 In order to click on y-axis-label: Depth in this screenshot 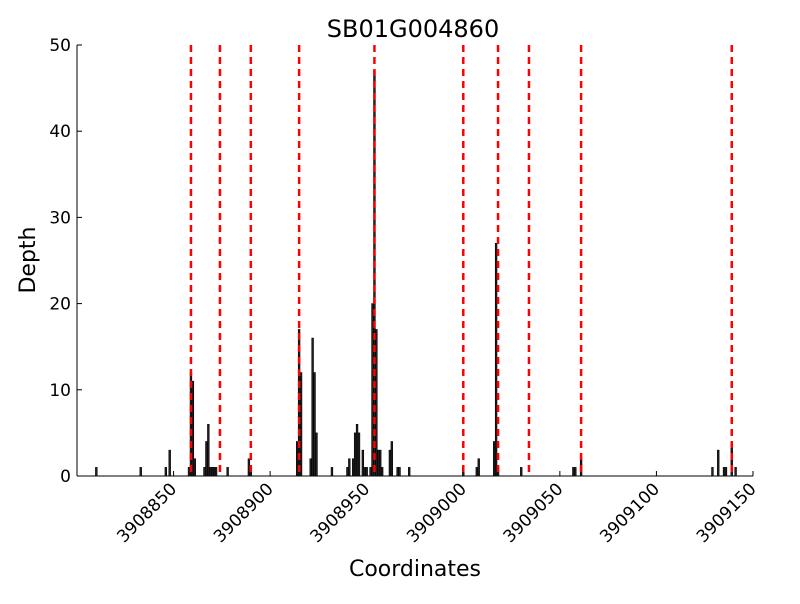, I will do `click(28, 259)`.